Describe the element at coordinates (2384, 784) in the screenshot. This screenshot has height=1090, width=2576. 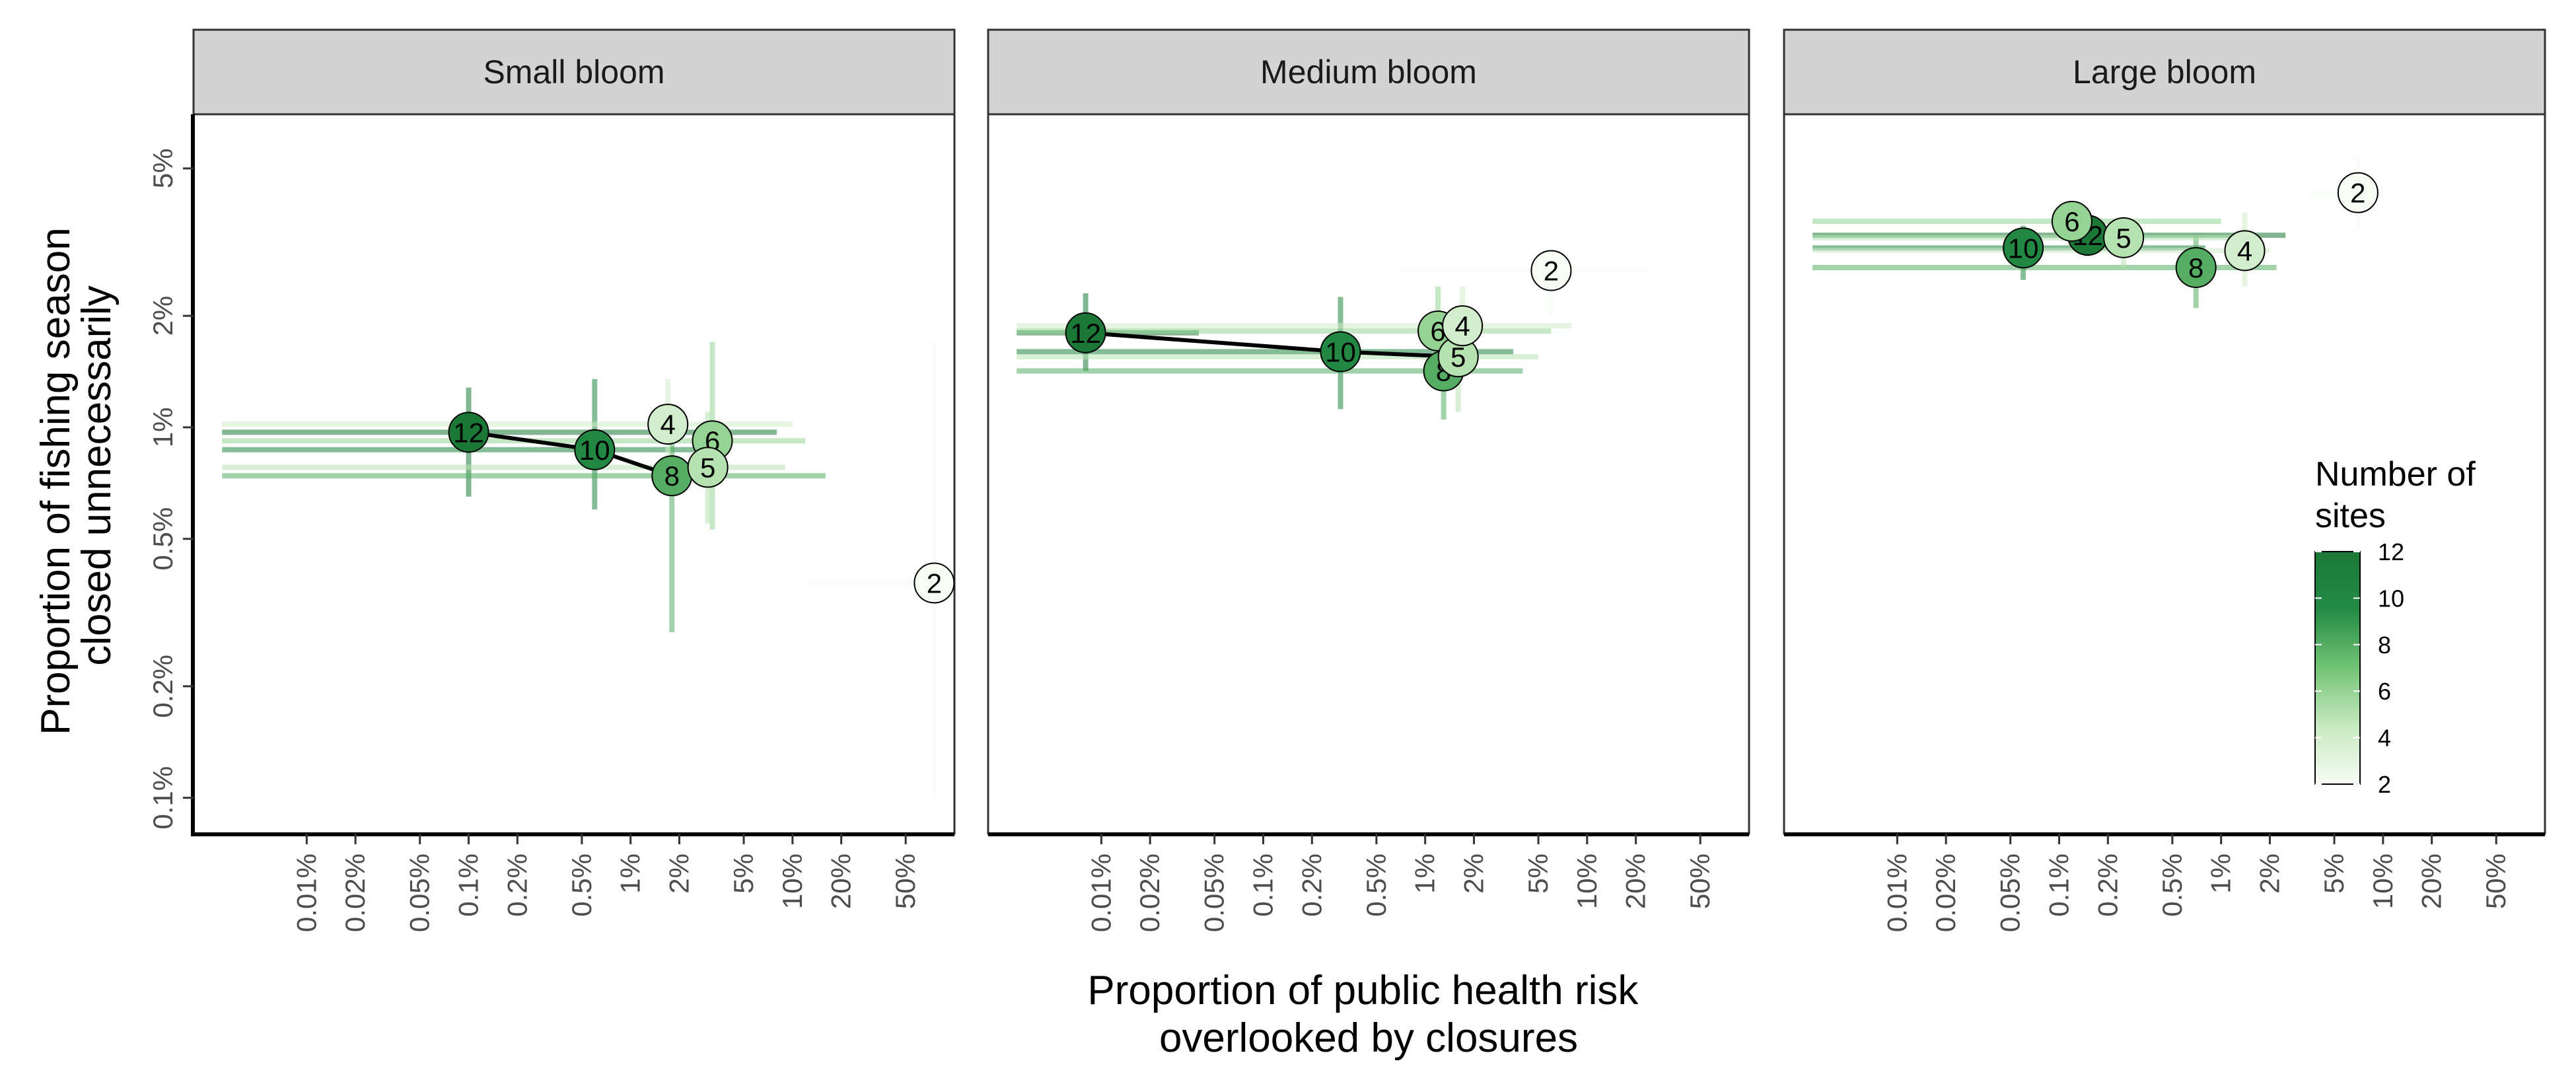
I see `legend-tick-label: 2` at that location.